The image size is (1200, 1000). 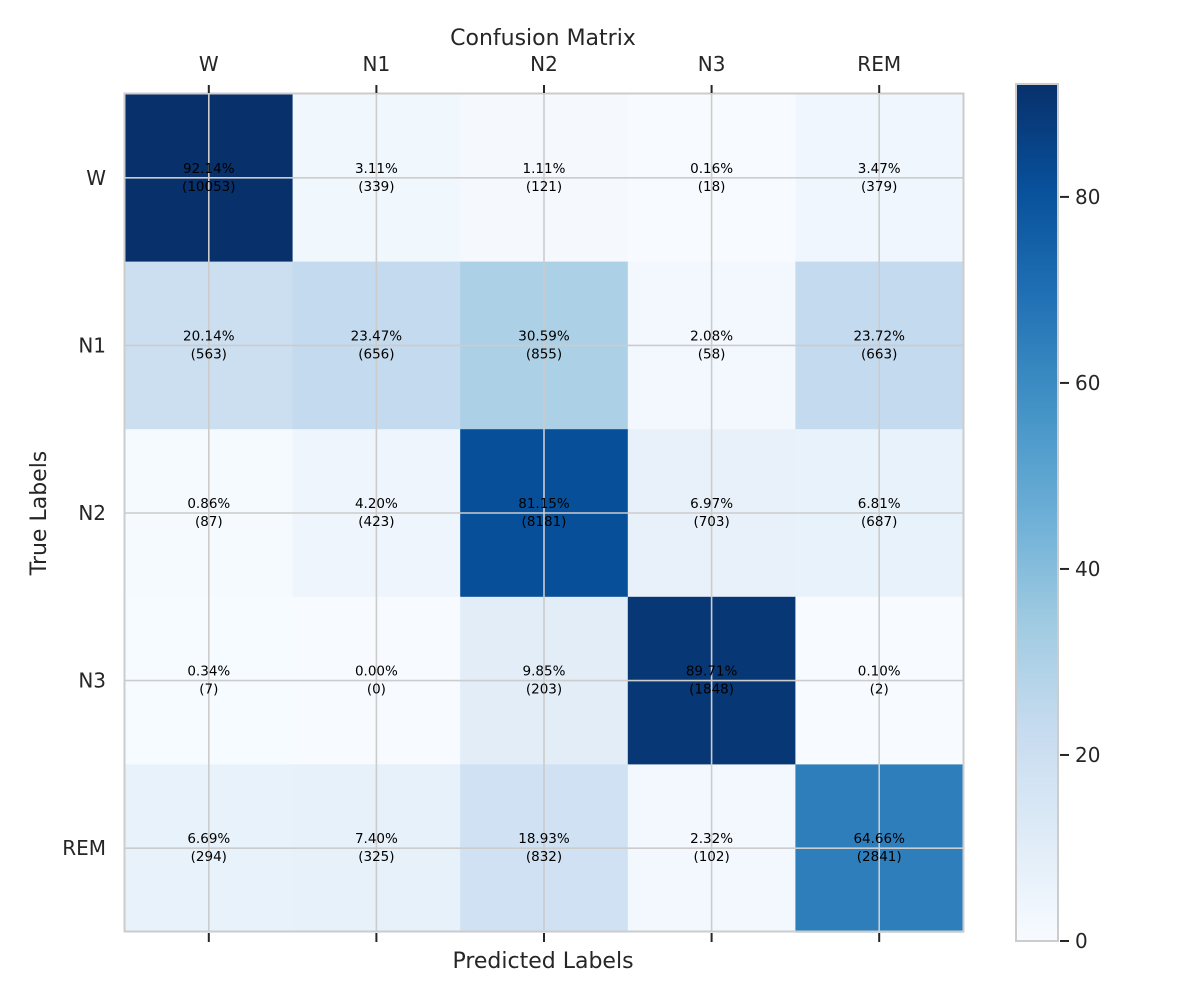 I want to click on cell-count-label: (18), so click(x=712, y=187).